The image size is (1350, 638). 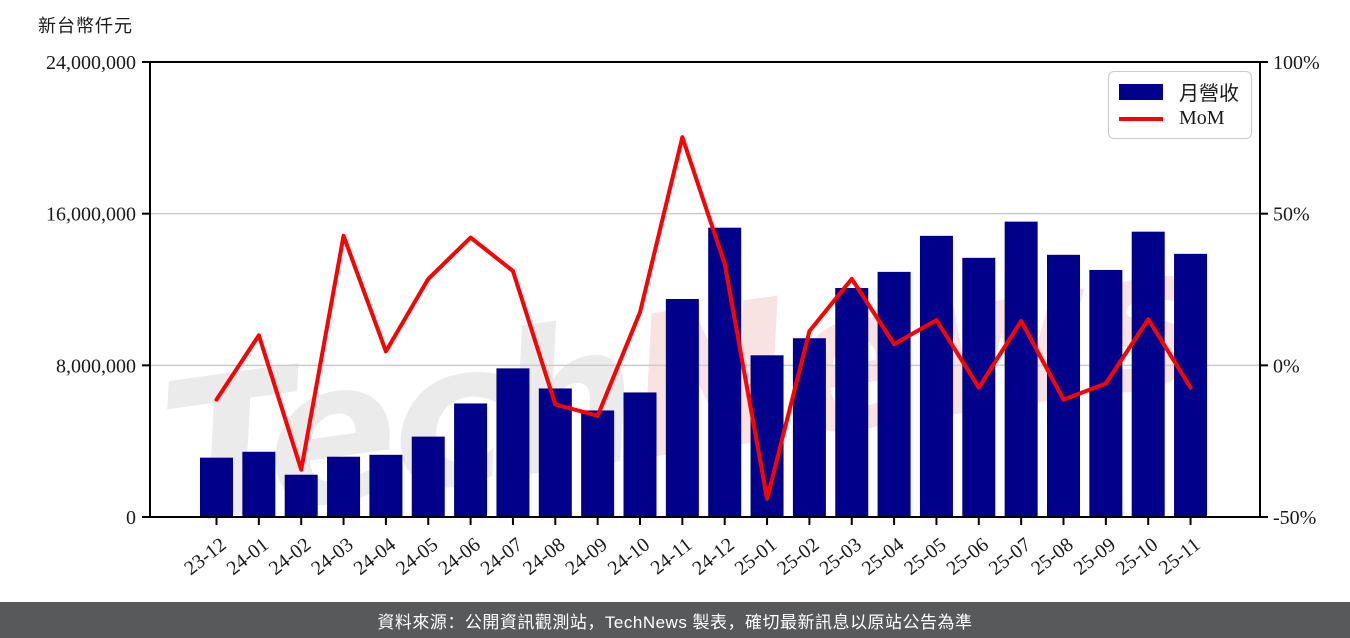 I want to click on right-tick-label: -50%, so click(x=1294, y=518).